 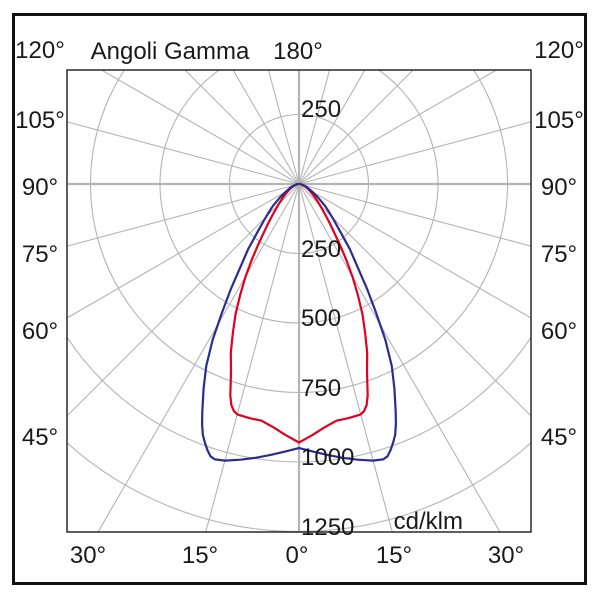 What do you see at coordinates (428, 521) in the screenshot?
I see `unit-label: cd/klm` at bounding box center [428, 521].